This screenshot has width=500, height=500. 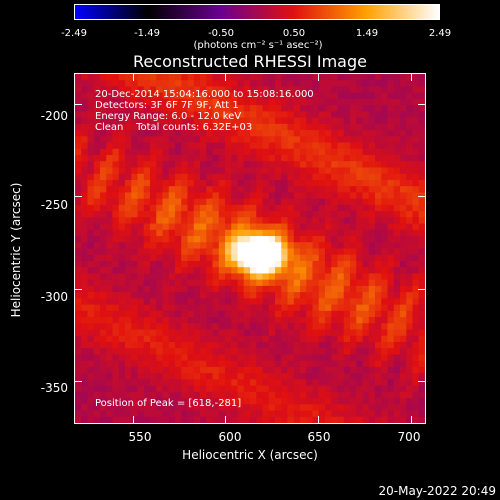 What do you see at coordinates (16, 250) in the screenshot?
I see `y-axis-label: Heliocentric Y (arcsec)` at bounding box center [16, 250].